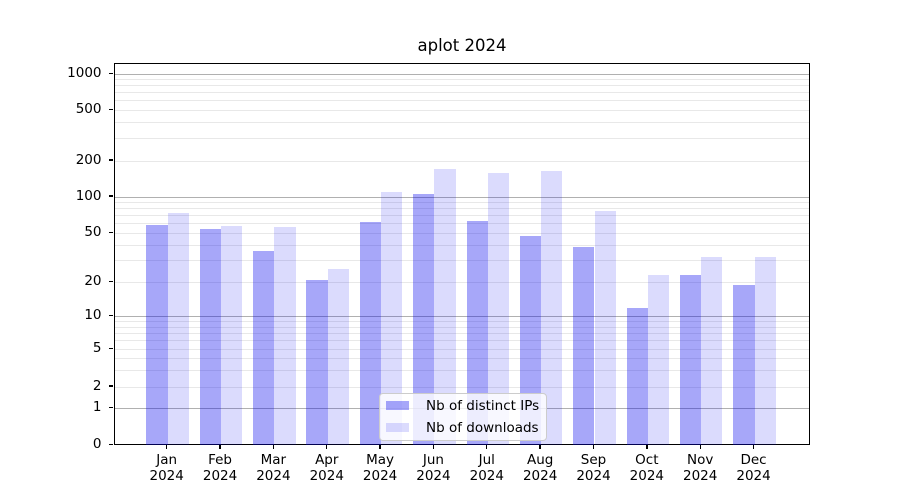 The height and width of the screenshot is (500, 900). Describe the element at coordinates (210, 337) in the screenshot. I see `bar-nb-of-distinct-ips-feb` at that location.